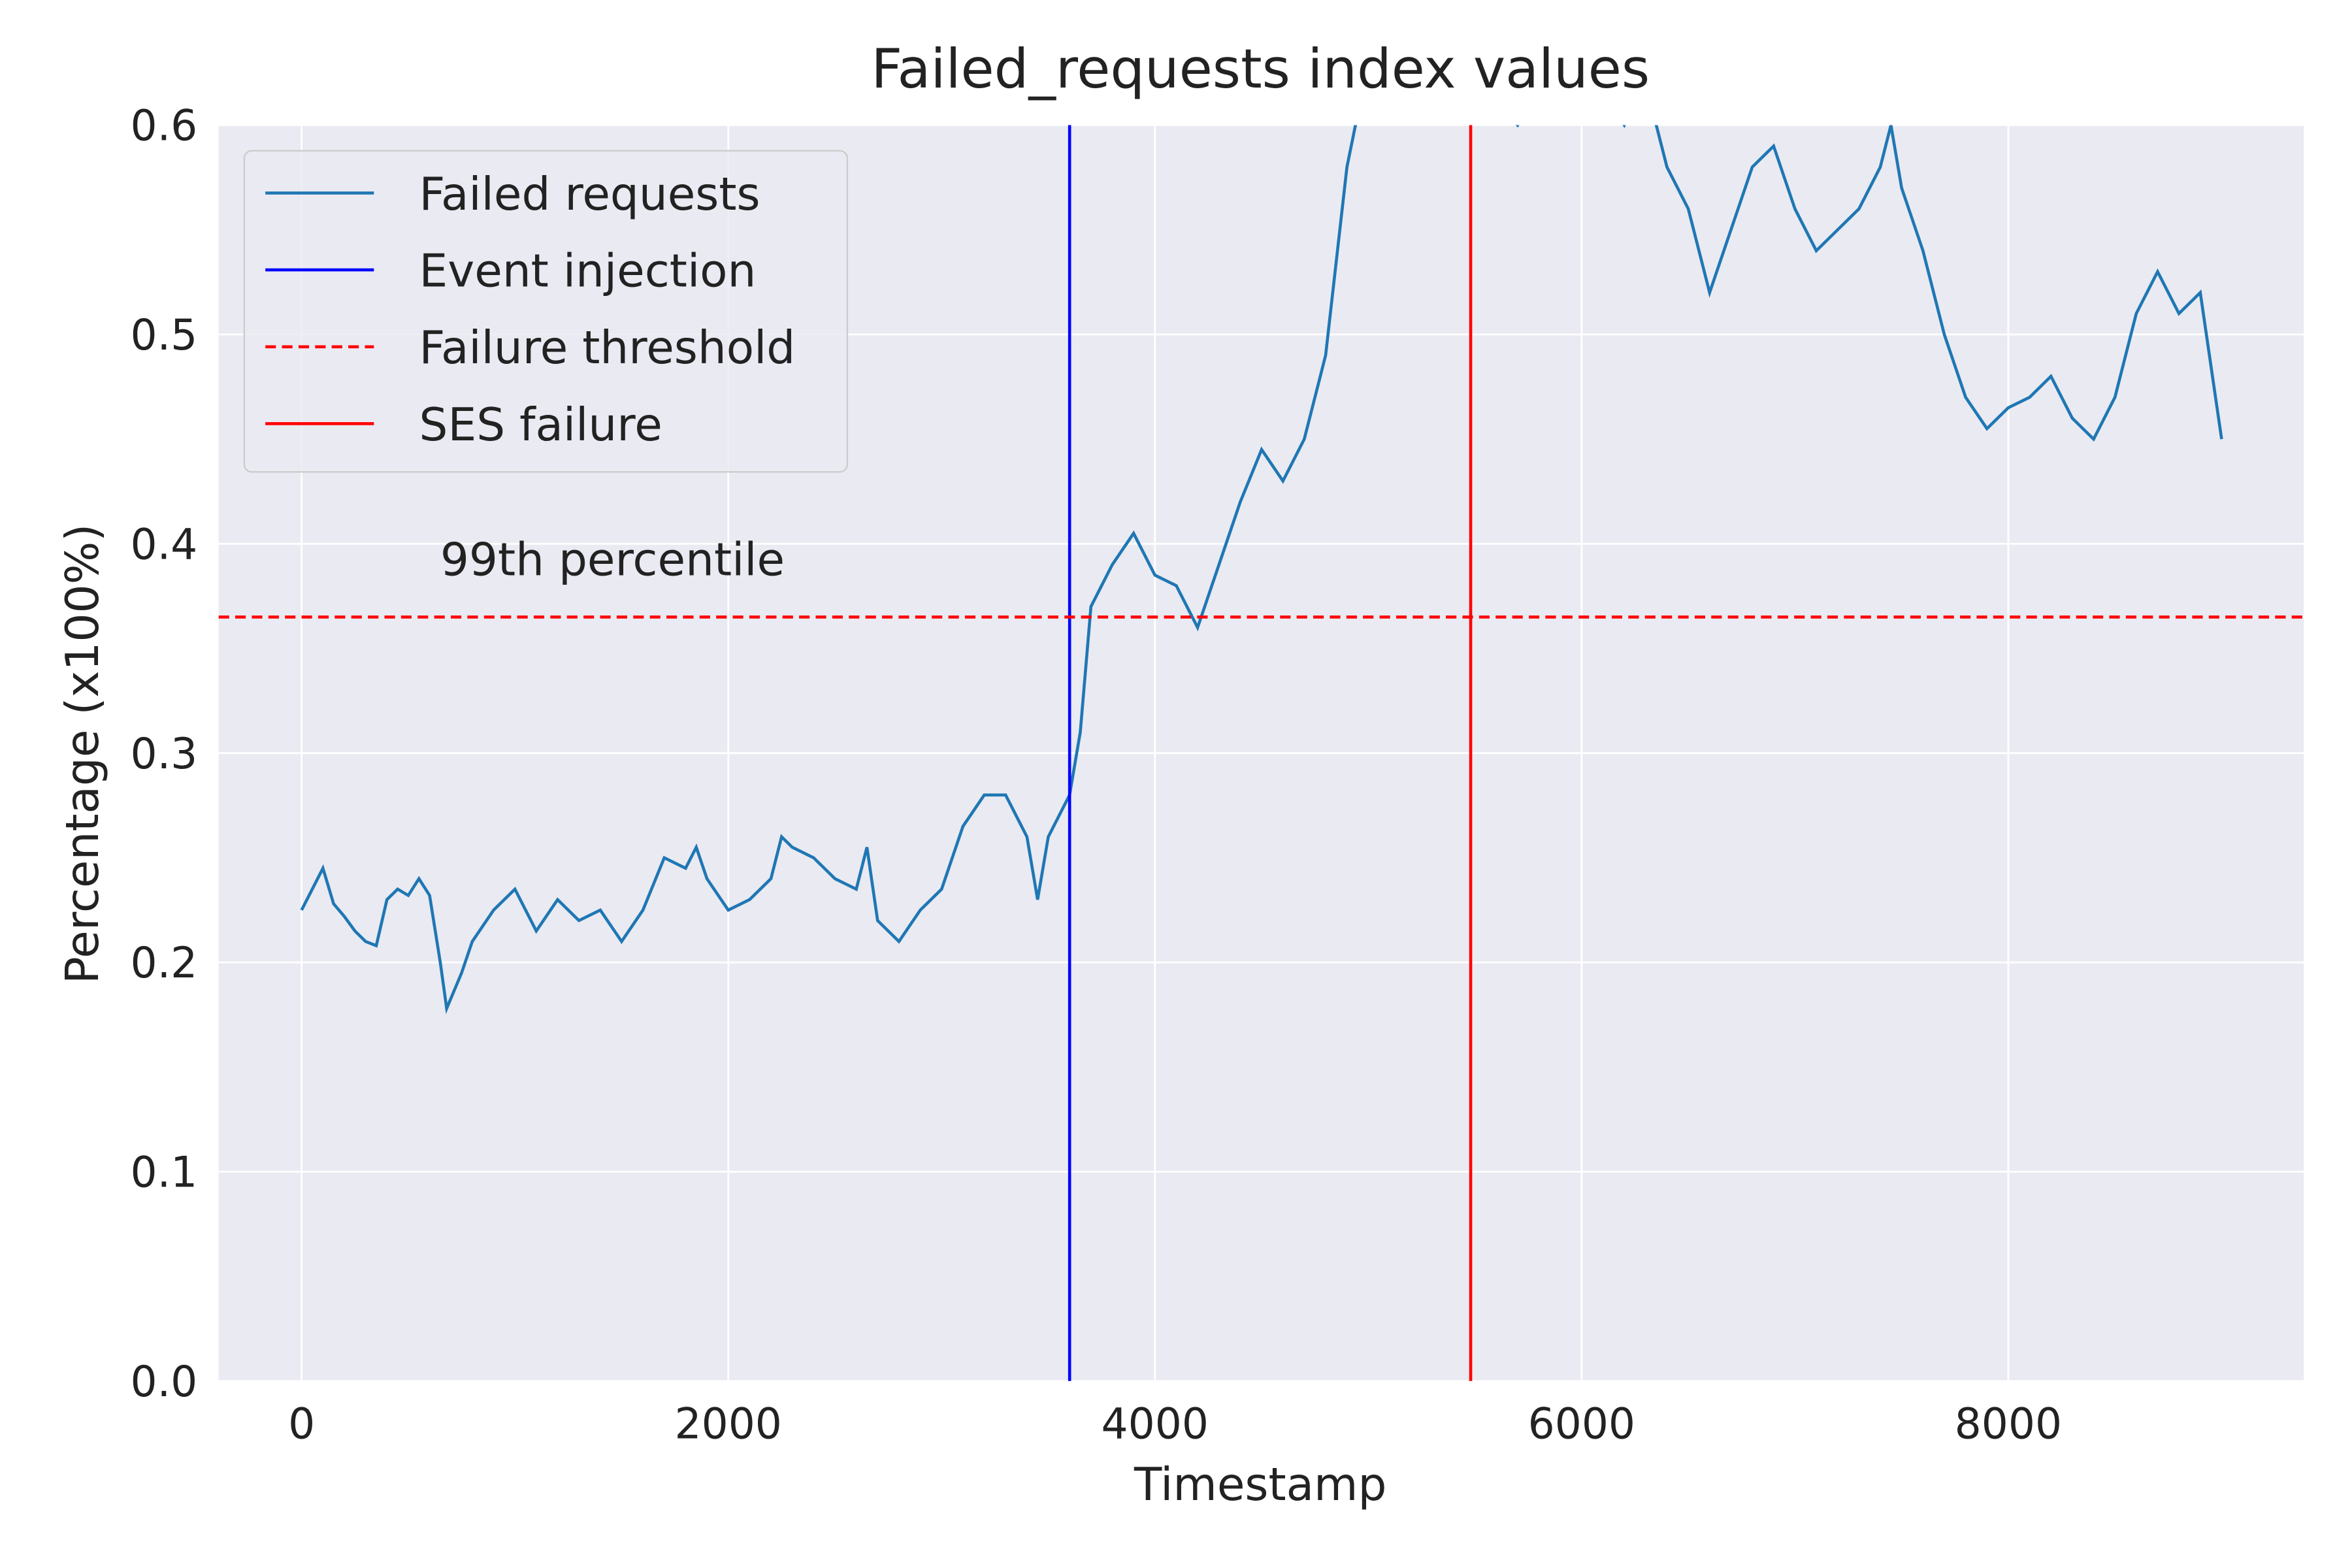 This screenshot has height=1568, width=2352. What do you see at coordinates (301, 1424) in the screenshot?
I see `x-tick-label: 0` at bounding box center [301, 1424].